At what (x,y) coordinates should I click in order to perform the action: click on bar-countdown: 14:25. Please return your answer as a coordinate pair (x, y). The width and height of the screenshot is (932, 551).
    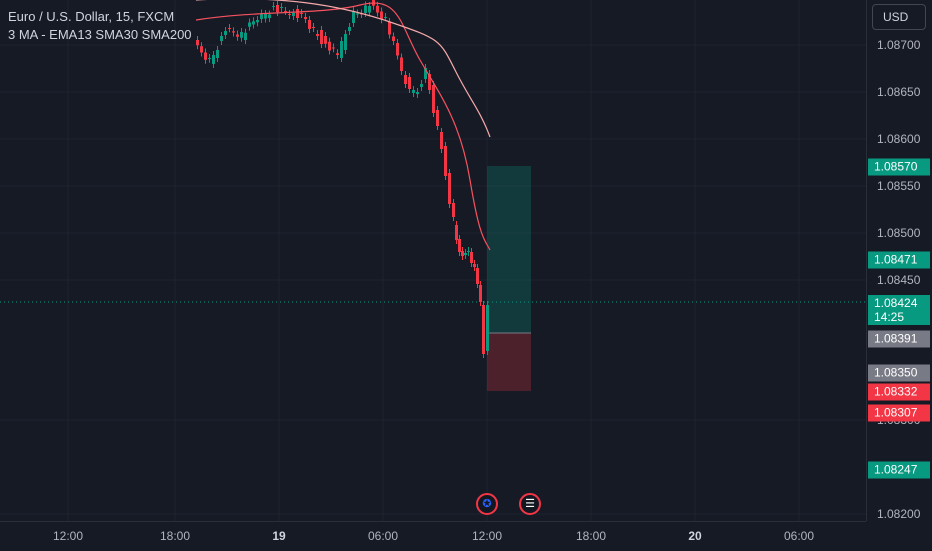
    Looking at the image, I should click on (889, 317).